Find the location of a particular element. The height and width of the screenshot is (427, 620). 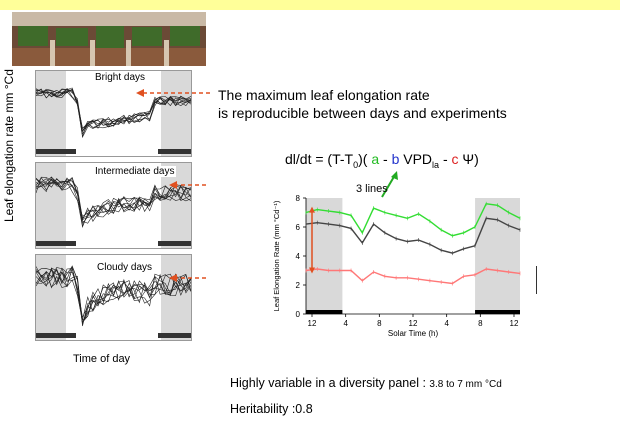

divider-line is located at coordinates (536, 280).